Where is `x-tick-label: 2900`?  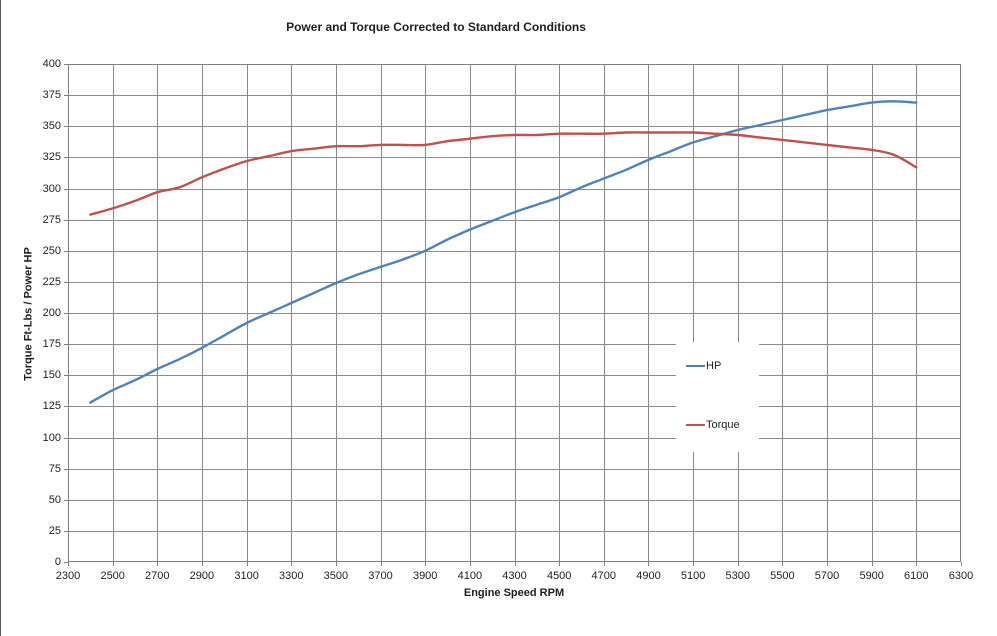
x-tick-label: 2900 is located at coordinates (202, 576).